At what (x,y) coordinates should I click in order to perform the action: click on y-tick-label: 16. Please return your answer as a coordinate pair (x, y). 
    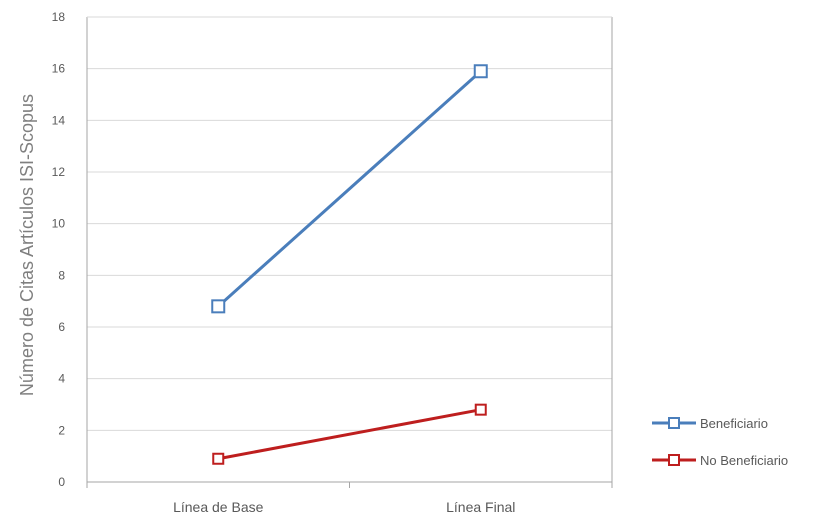
    Looking at the image, I should click on (59, 69).